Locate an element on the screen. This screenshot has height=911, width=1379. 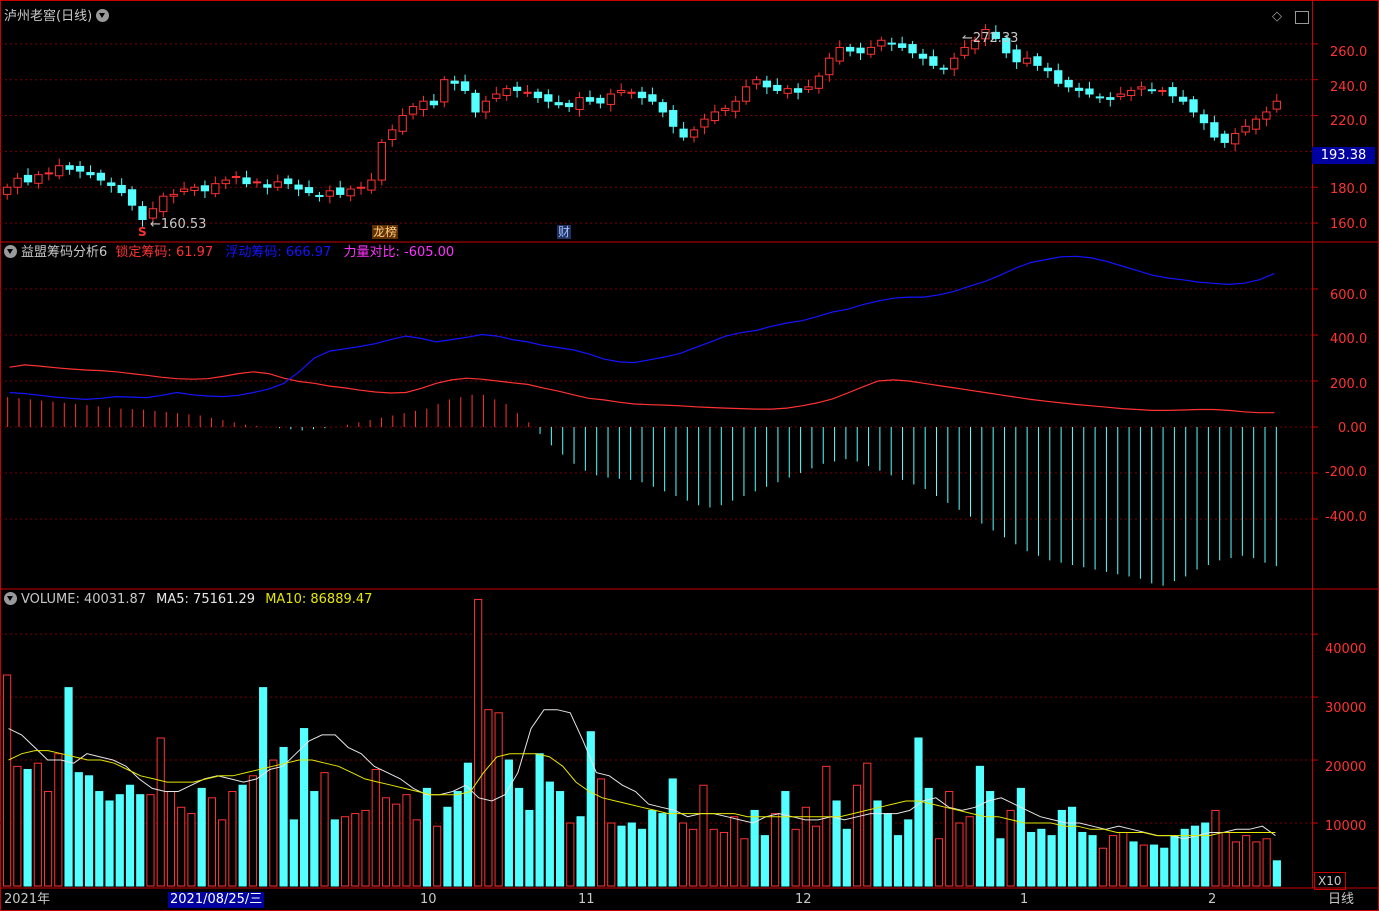
float-value: 666.97 is located at coordinates (308, 252).